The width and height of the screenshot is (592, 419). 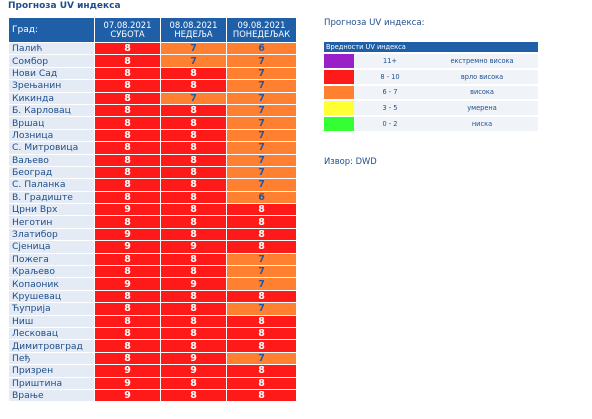 I want to click on city-name: Сомбор, so click(x=51, y=61).